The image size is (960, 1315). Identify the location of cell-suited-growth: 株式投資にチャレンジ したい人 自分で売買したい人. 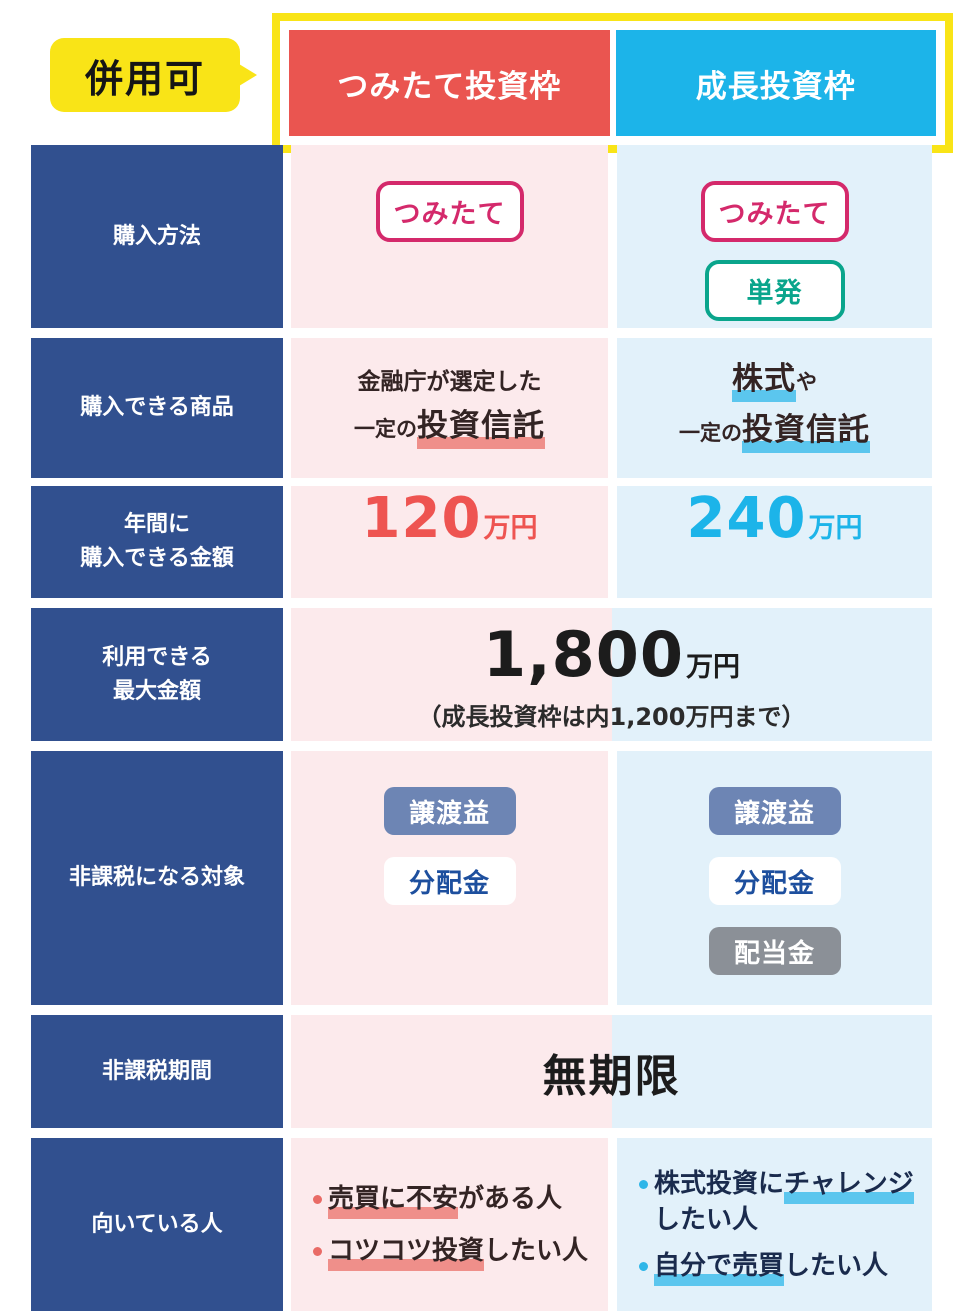
(774, 1224).